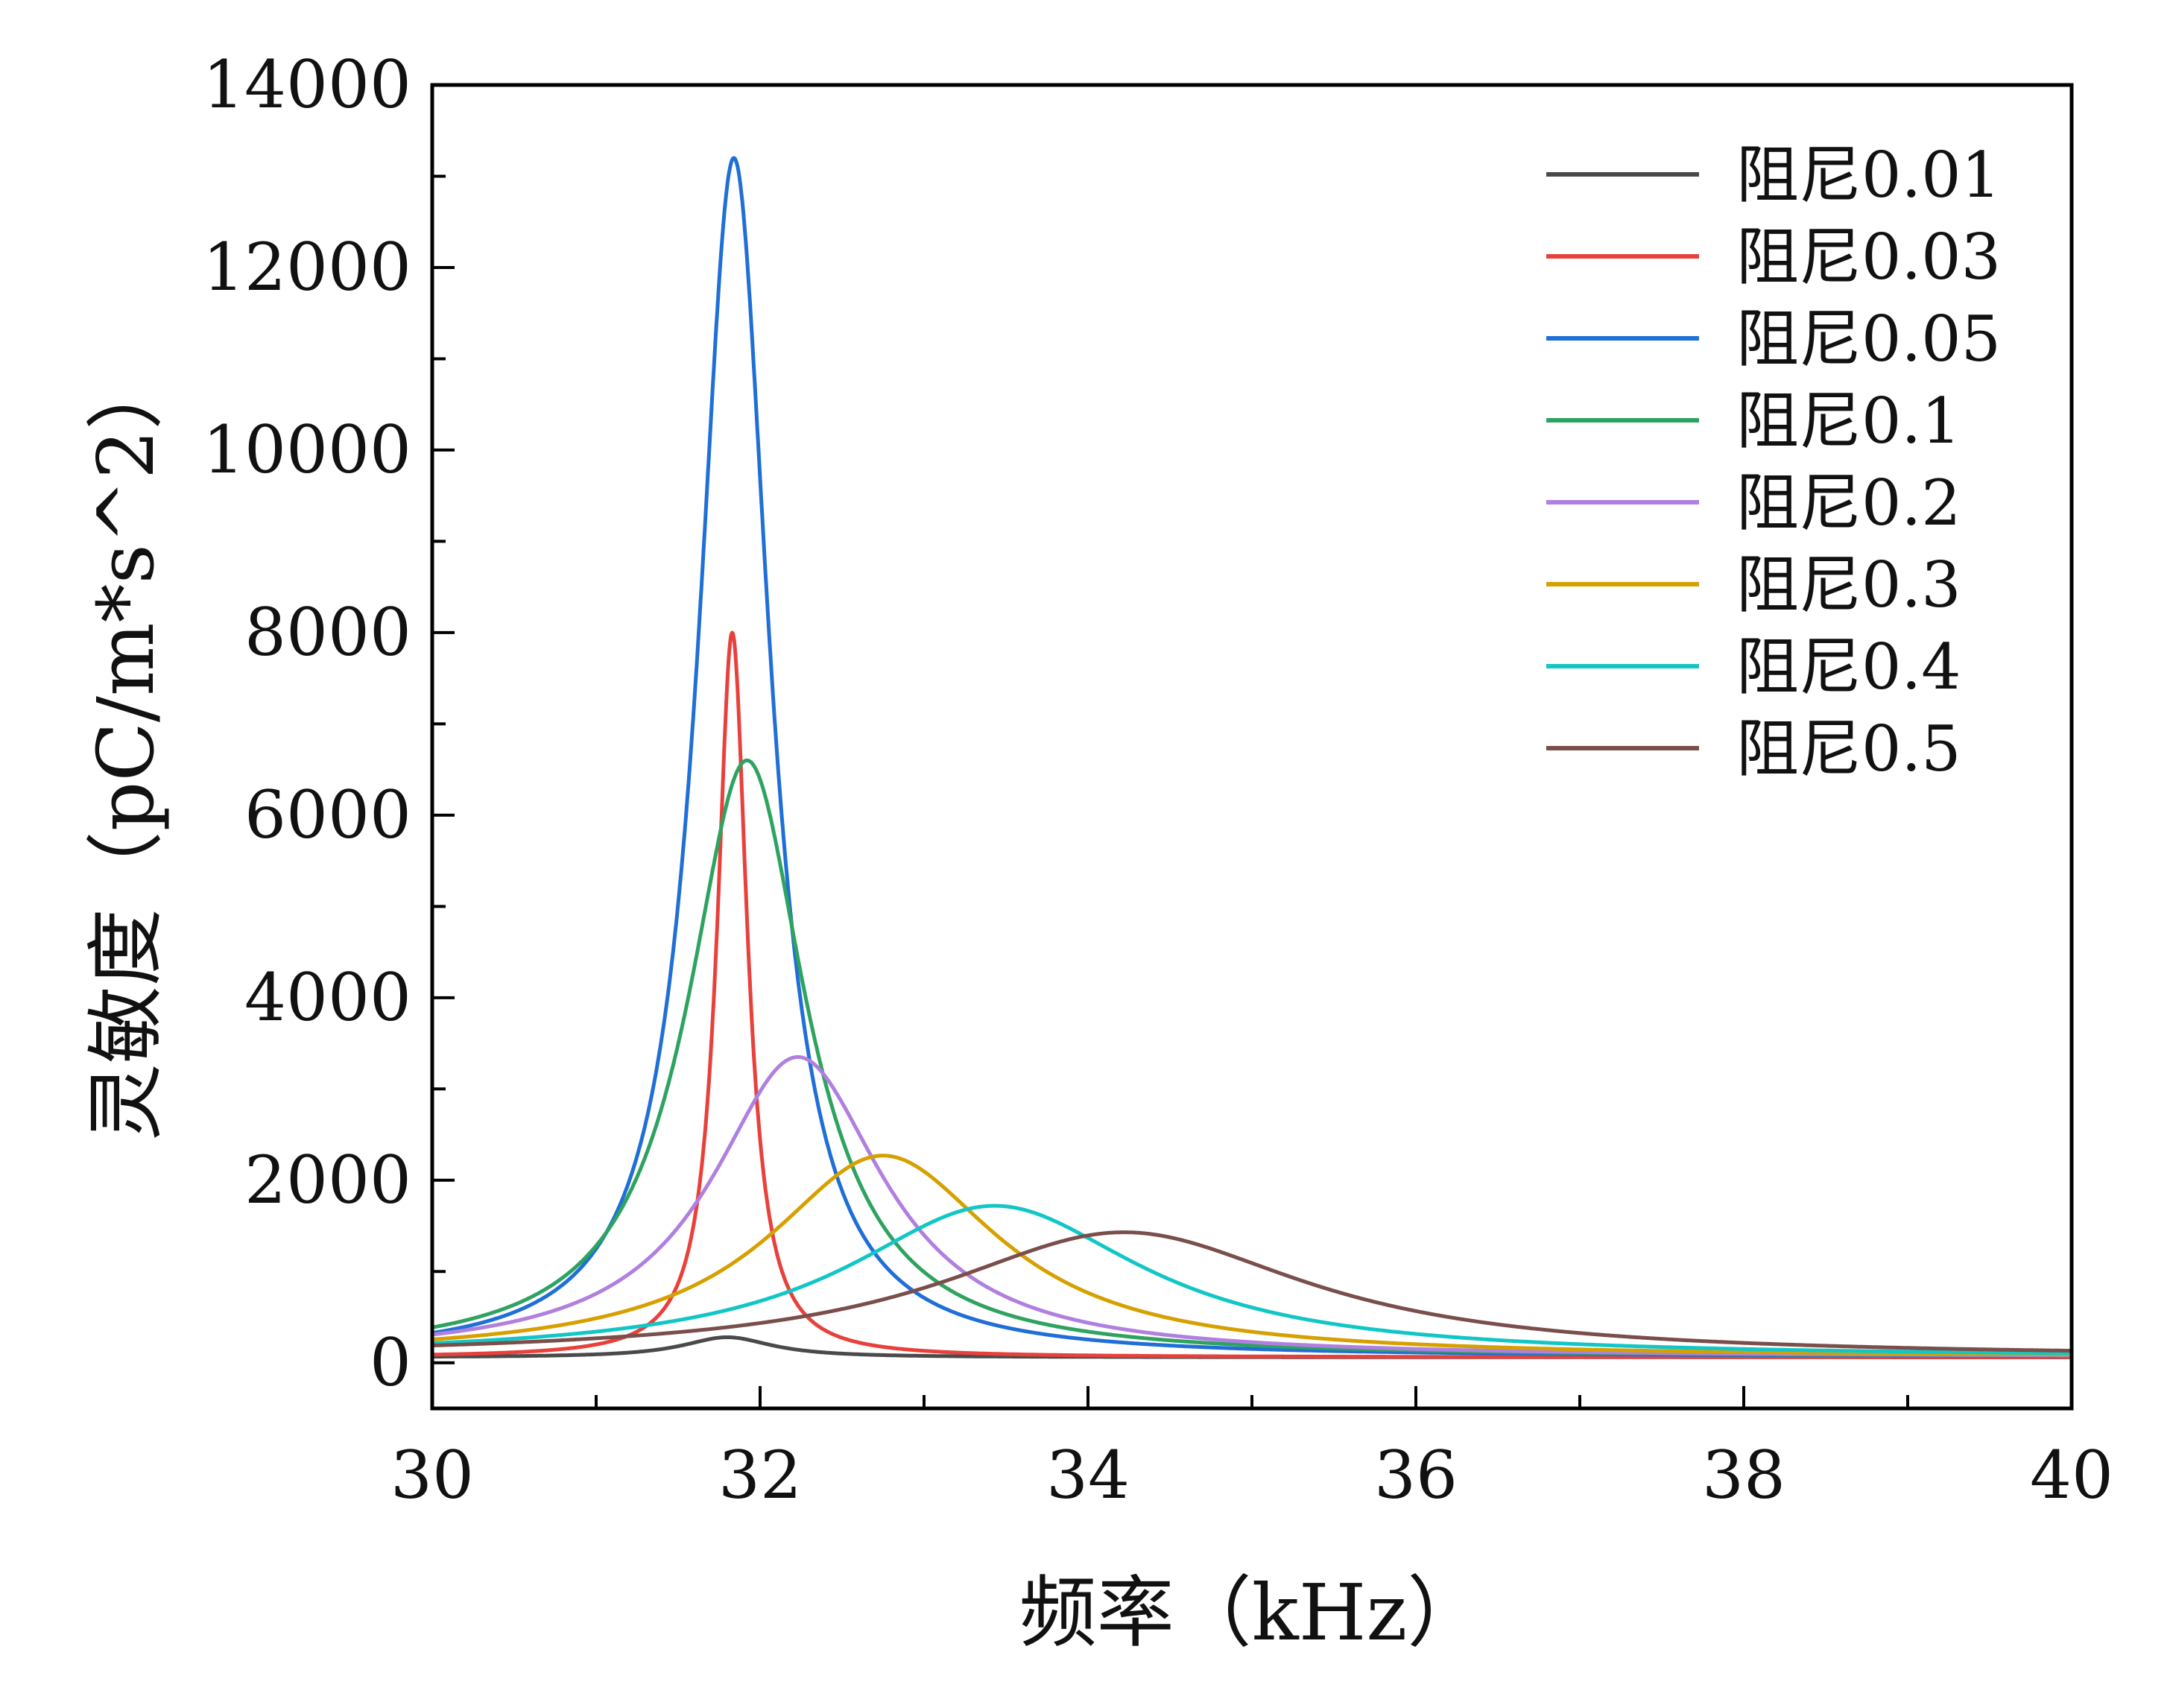 This screenshot has width=2170, height=1708. Describe the element at coordinates (1868, 339) in the screenshot. I see `legend-label: 阻尼0.05` at that location.